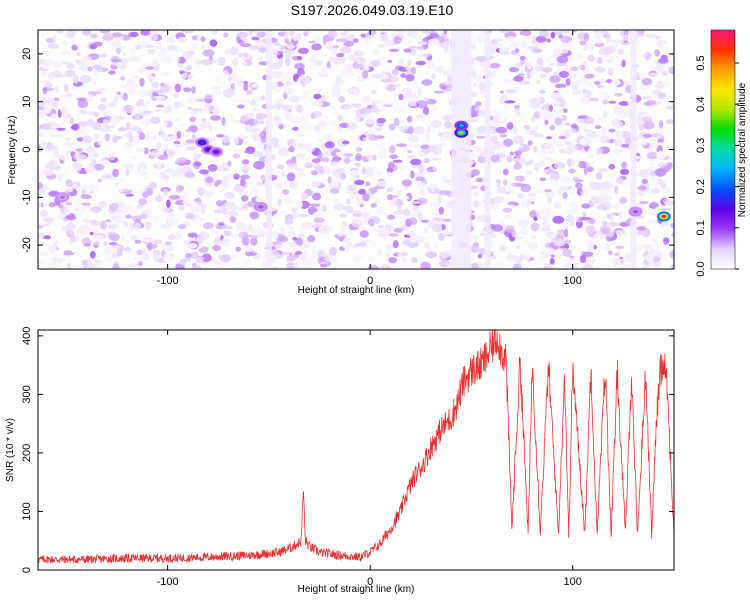 This screenshot has height=600, width=750. What do you see at coordinates (27, 197) in the screenshot?
I see `heatmap-y-tick-label: -10` at bounding box center [27, 197].